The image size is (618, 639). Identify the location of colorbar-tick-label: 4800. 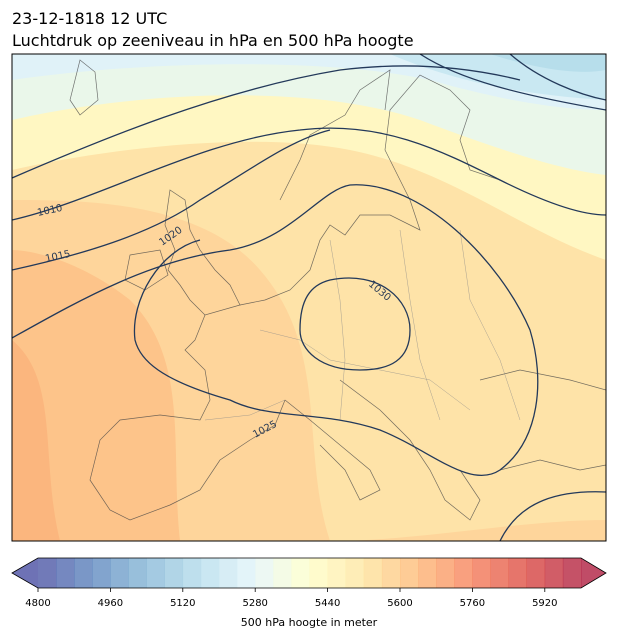
(37, 603).